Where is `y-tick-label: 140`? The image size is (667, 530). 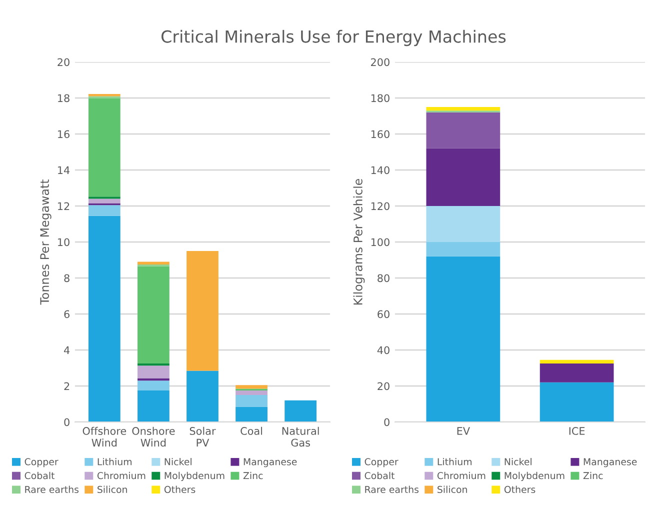
y-tick-label: 140 is located at coordinates (380, 170).